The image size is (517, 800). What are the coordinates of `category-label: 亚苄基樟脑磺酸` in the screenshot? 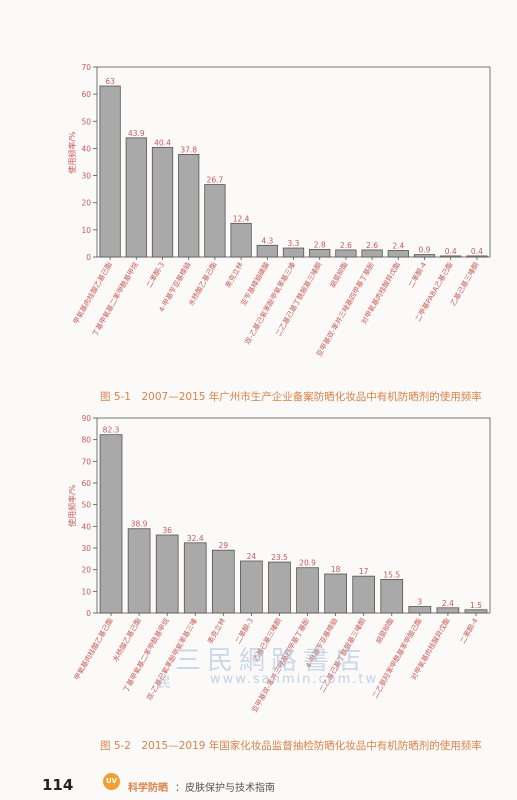 It's located at (255, 284).